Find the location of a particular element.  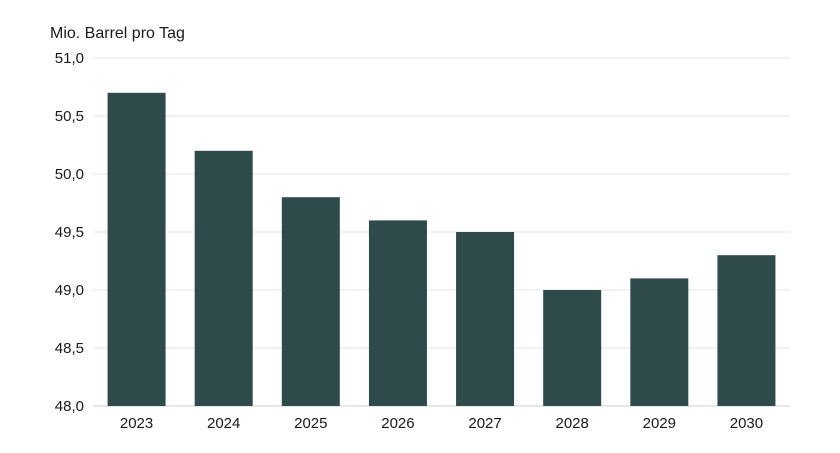

y-tick-label: 50,0 is located at coordinates (69, 174).